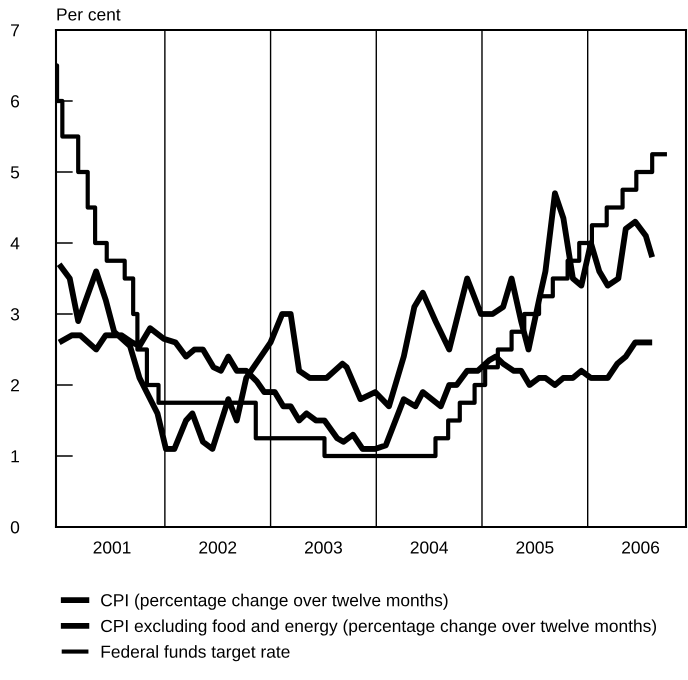 The height and width of the screenshot is (680, 688). Describe the element at coordinates (15, 243) in the screenshot. I see `y-tick-label: 4` at that location.